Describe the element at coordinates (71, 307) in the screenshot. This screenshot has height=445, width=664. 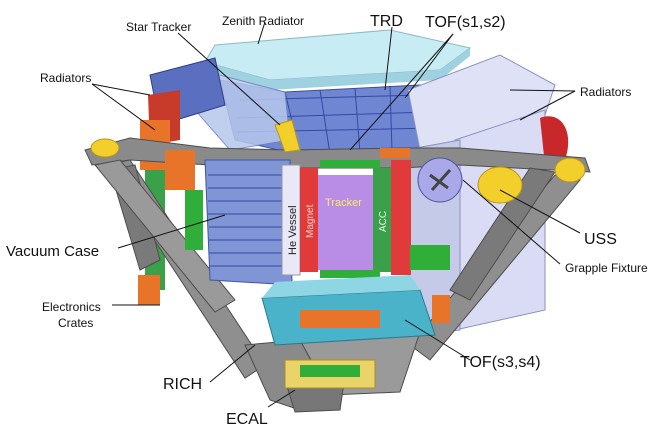
I see `label-electronics: Electronics` at that location.